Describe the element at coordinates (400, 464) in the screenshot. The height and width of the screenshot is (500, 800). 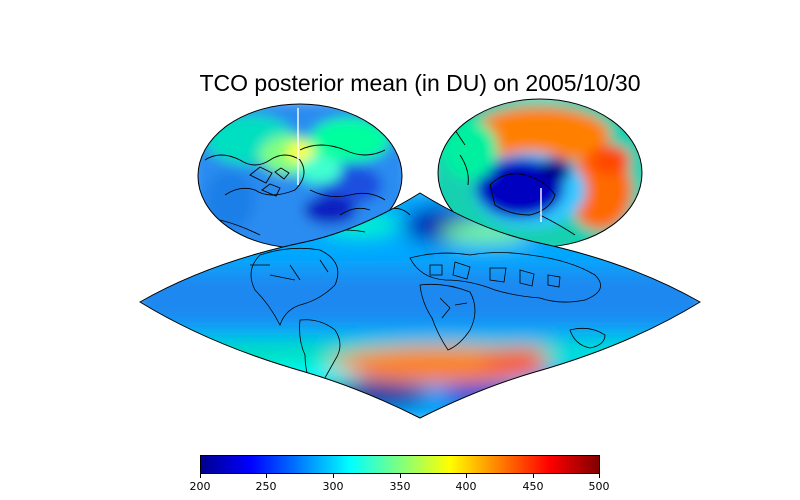
I see `colorbar` at that location.